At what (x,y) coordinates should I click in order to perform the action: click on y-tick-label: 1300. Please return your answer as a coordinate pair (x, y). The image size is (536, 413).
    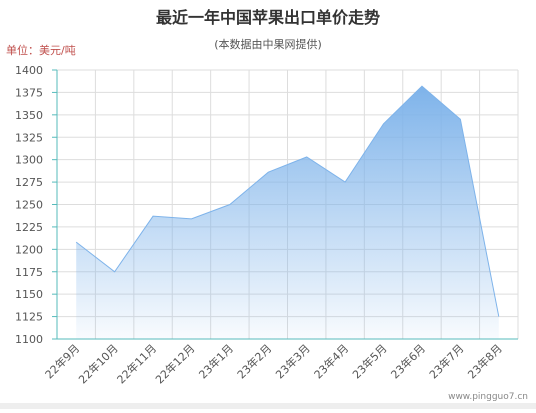
    Looking at the image, I should click on (29, 160).